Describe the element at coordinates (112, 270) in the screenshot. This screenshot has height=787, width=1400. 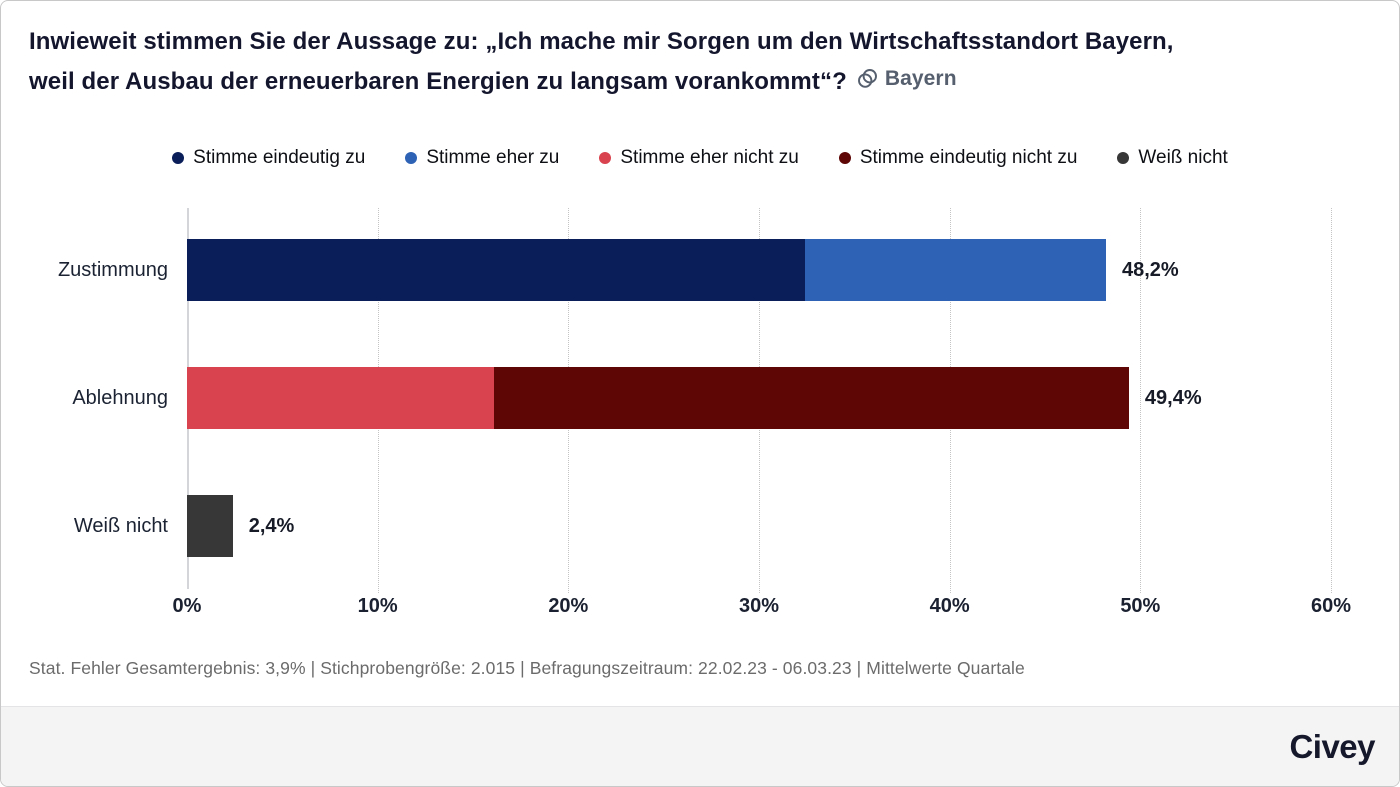
I see `category-label: Zustimmung` at that location.